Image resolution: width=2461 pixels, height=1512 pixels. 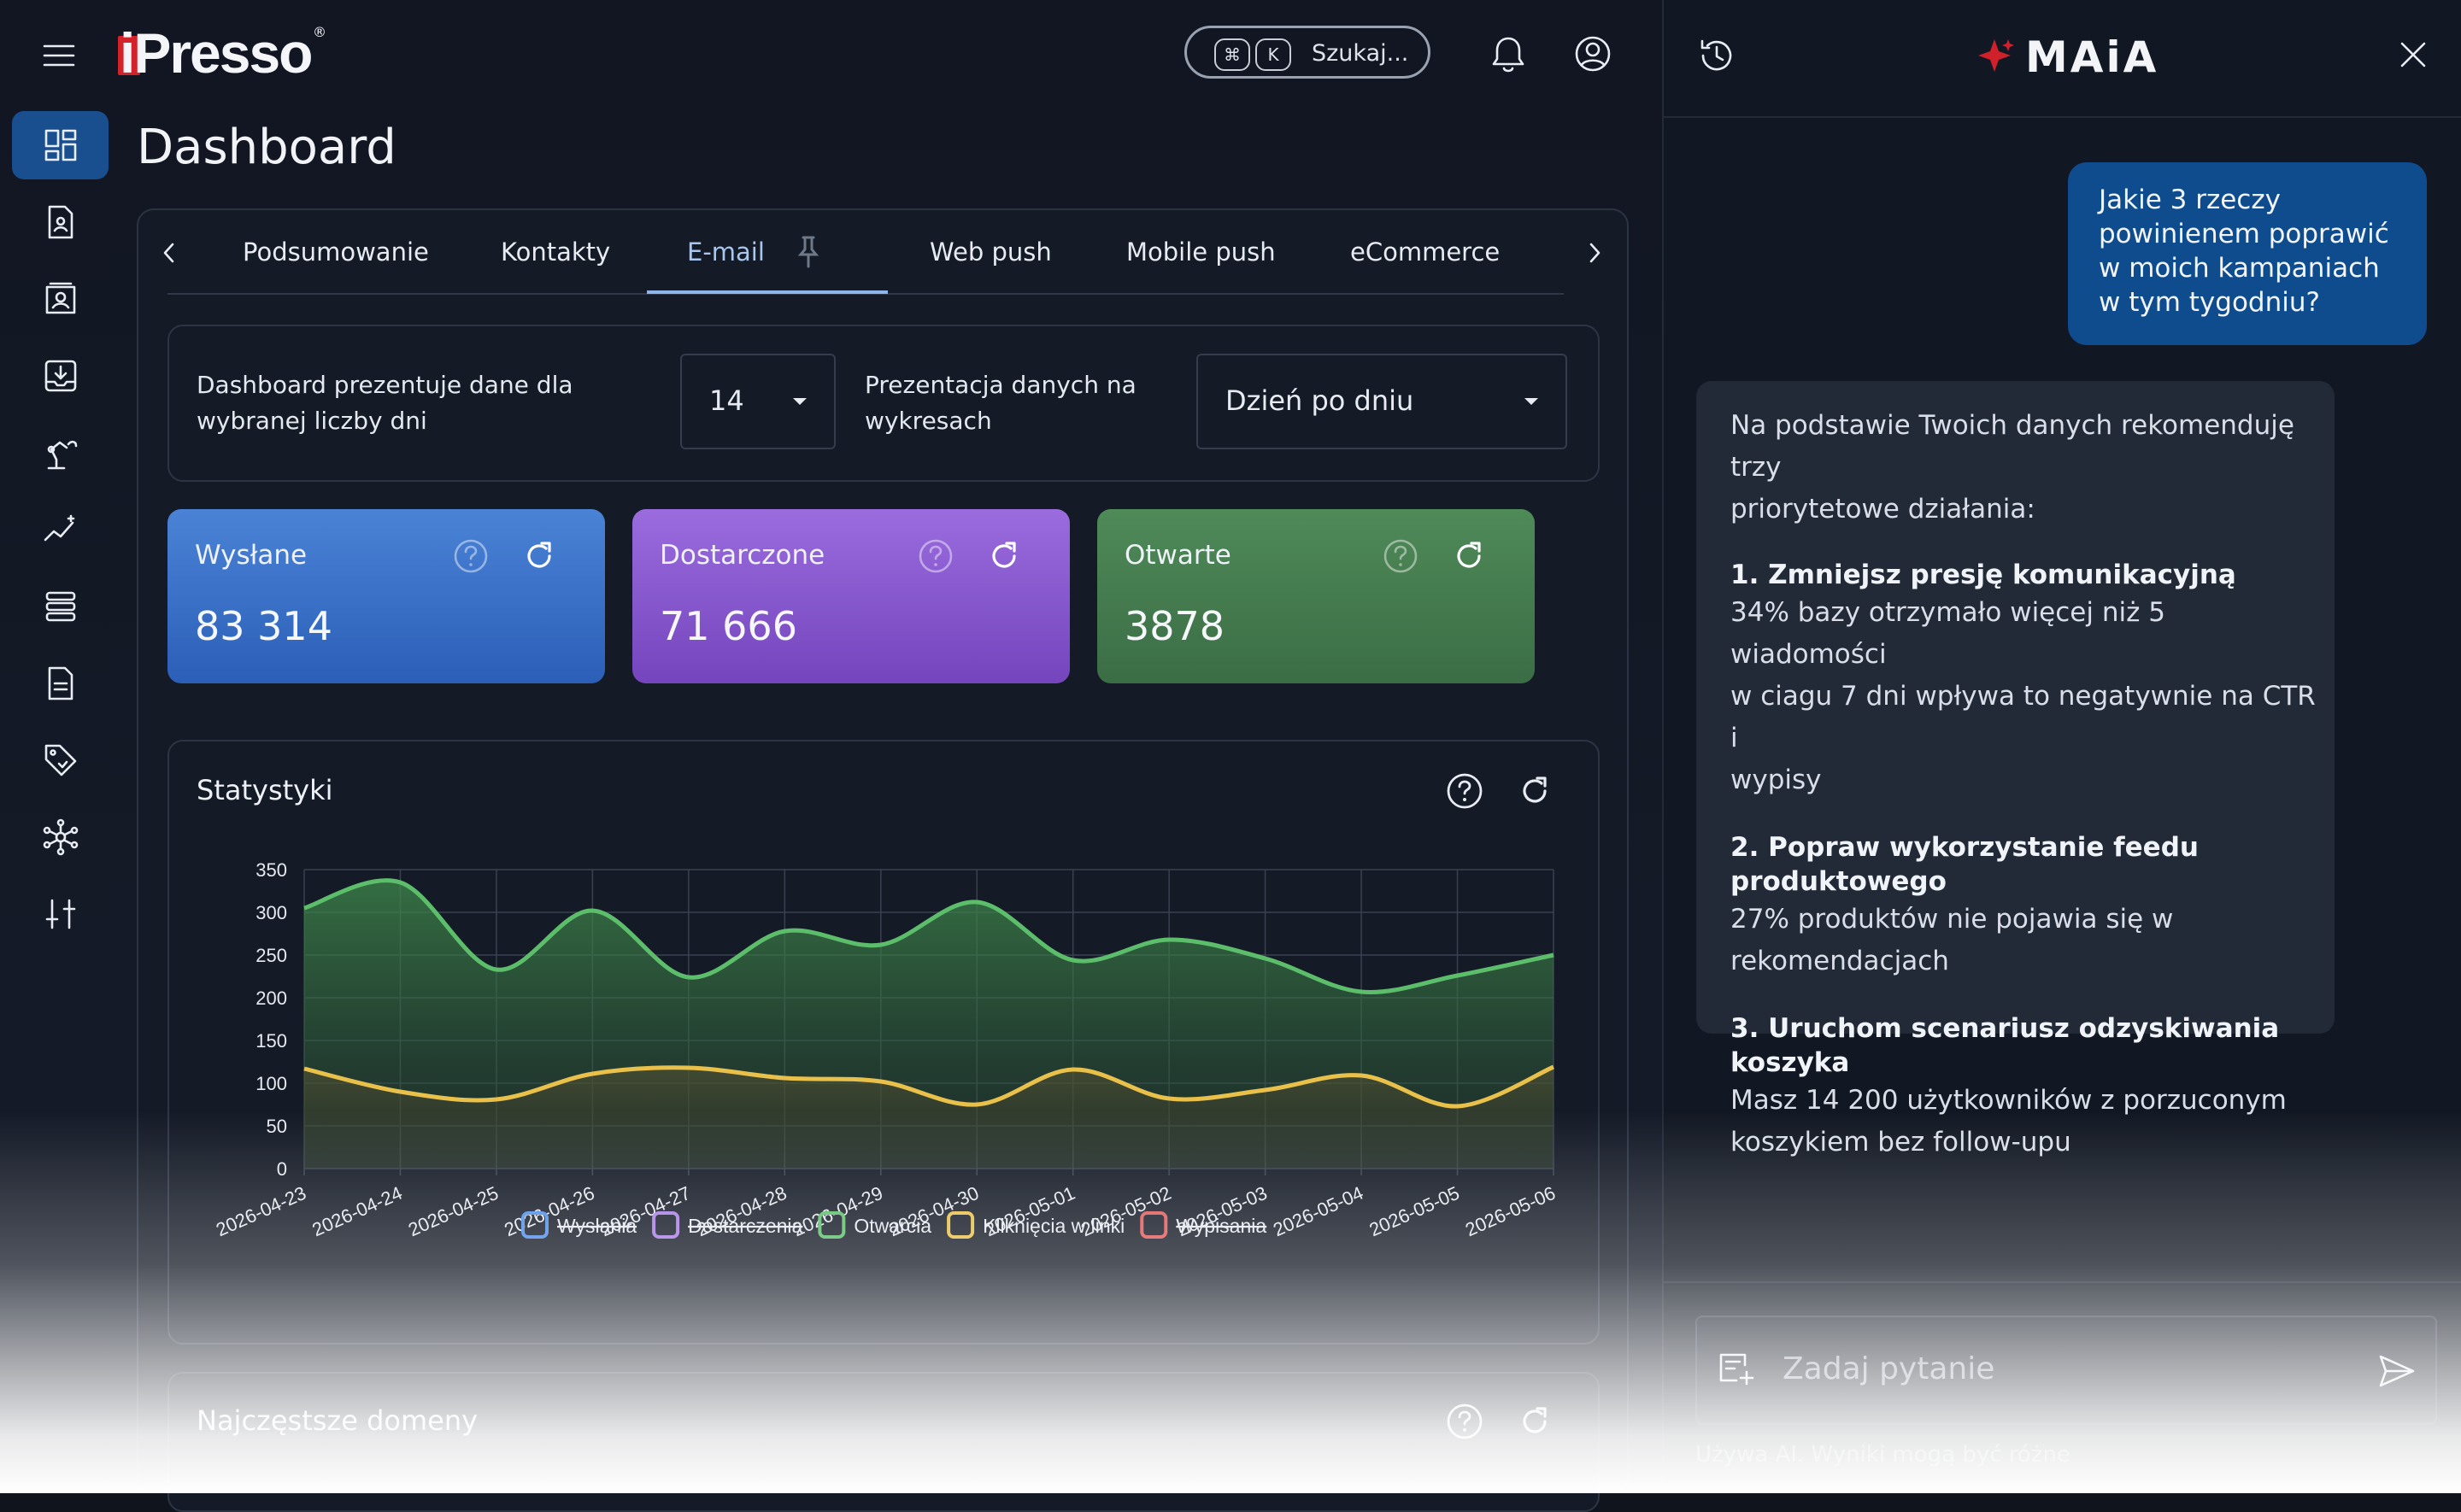 I want to click on logo-text: iPresso, so click(x=217, y=53).